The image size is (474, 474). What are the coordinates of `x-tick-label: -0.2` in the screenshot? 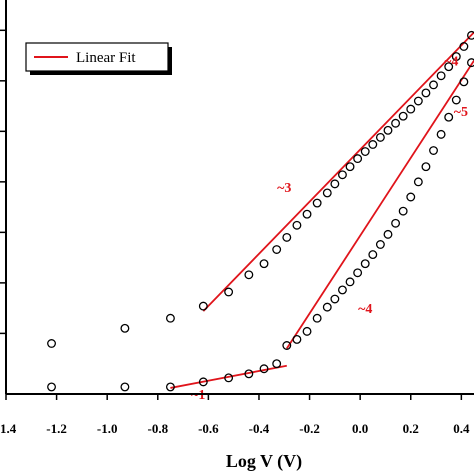 It's located at (309, 428).